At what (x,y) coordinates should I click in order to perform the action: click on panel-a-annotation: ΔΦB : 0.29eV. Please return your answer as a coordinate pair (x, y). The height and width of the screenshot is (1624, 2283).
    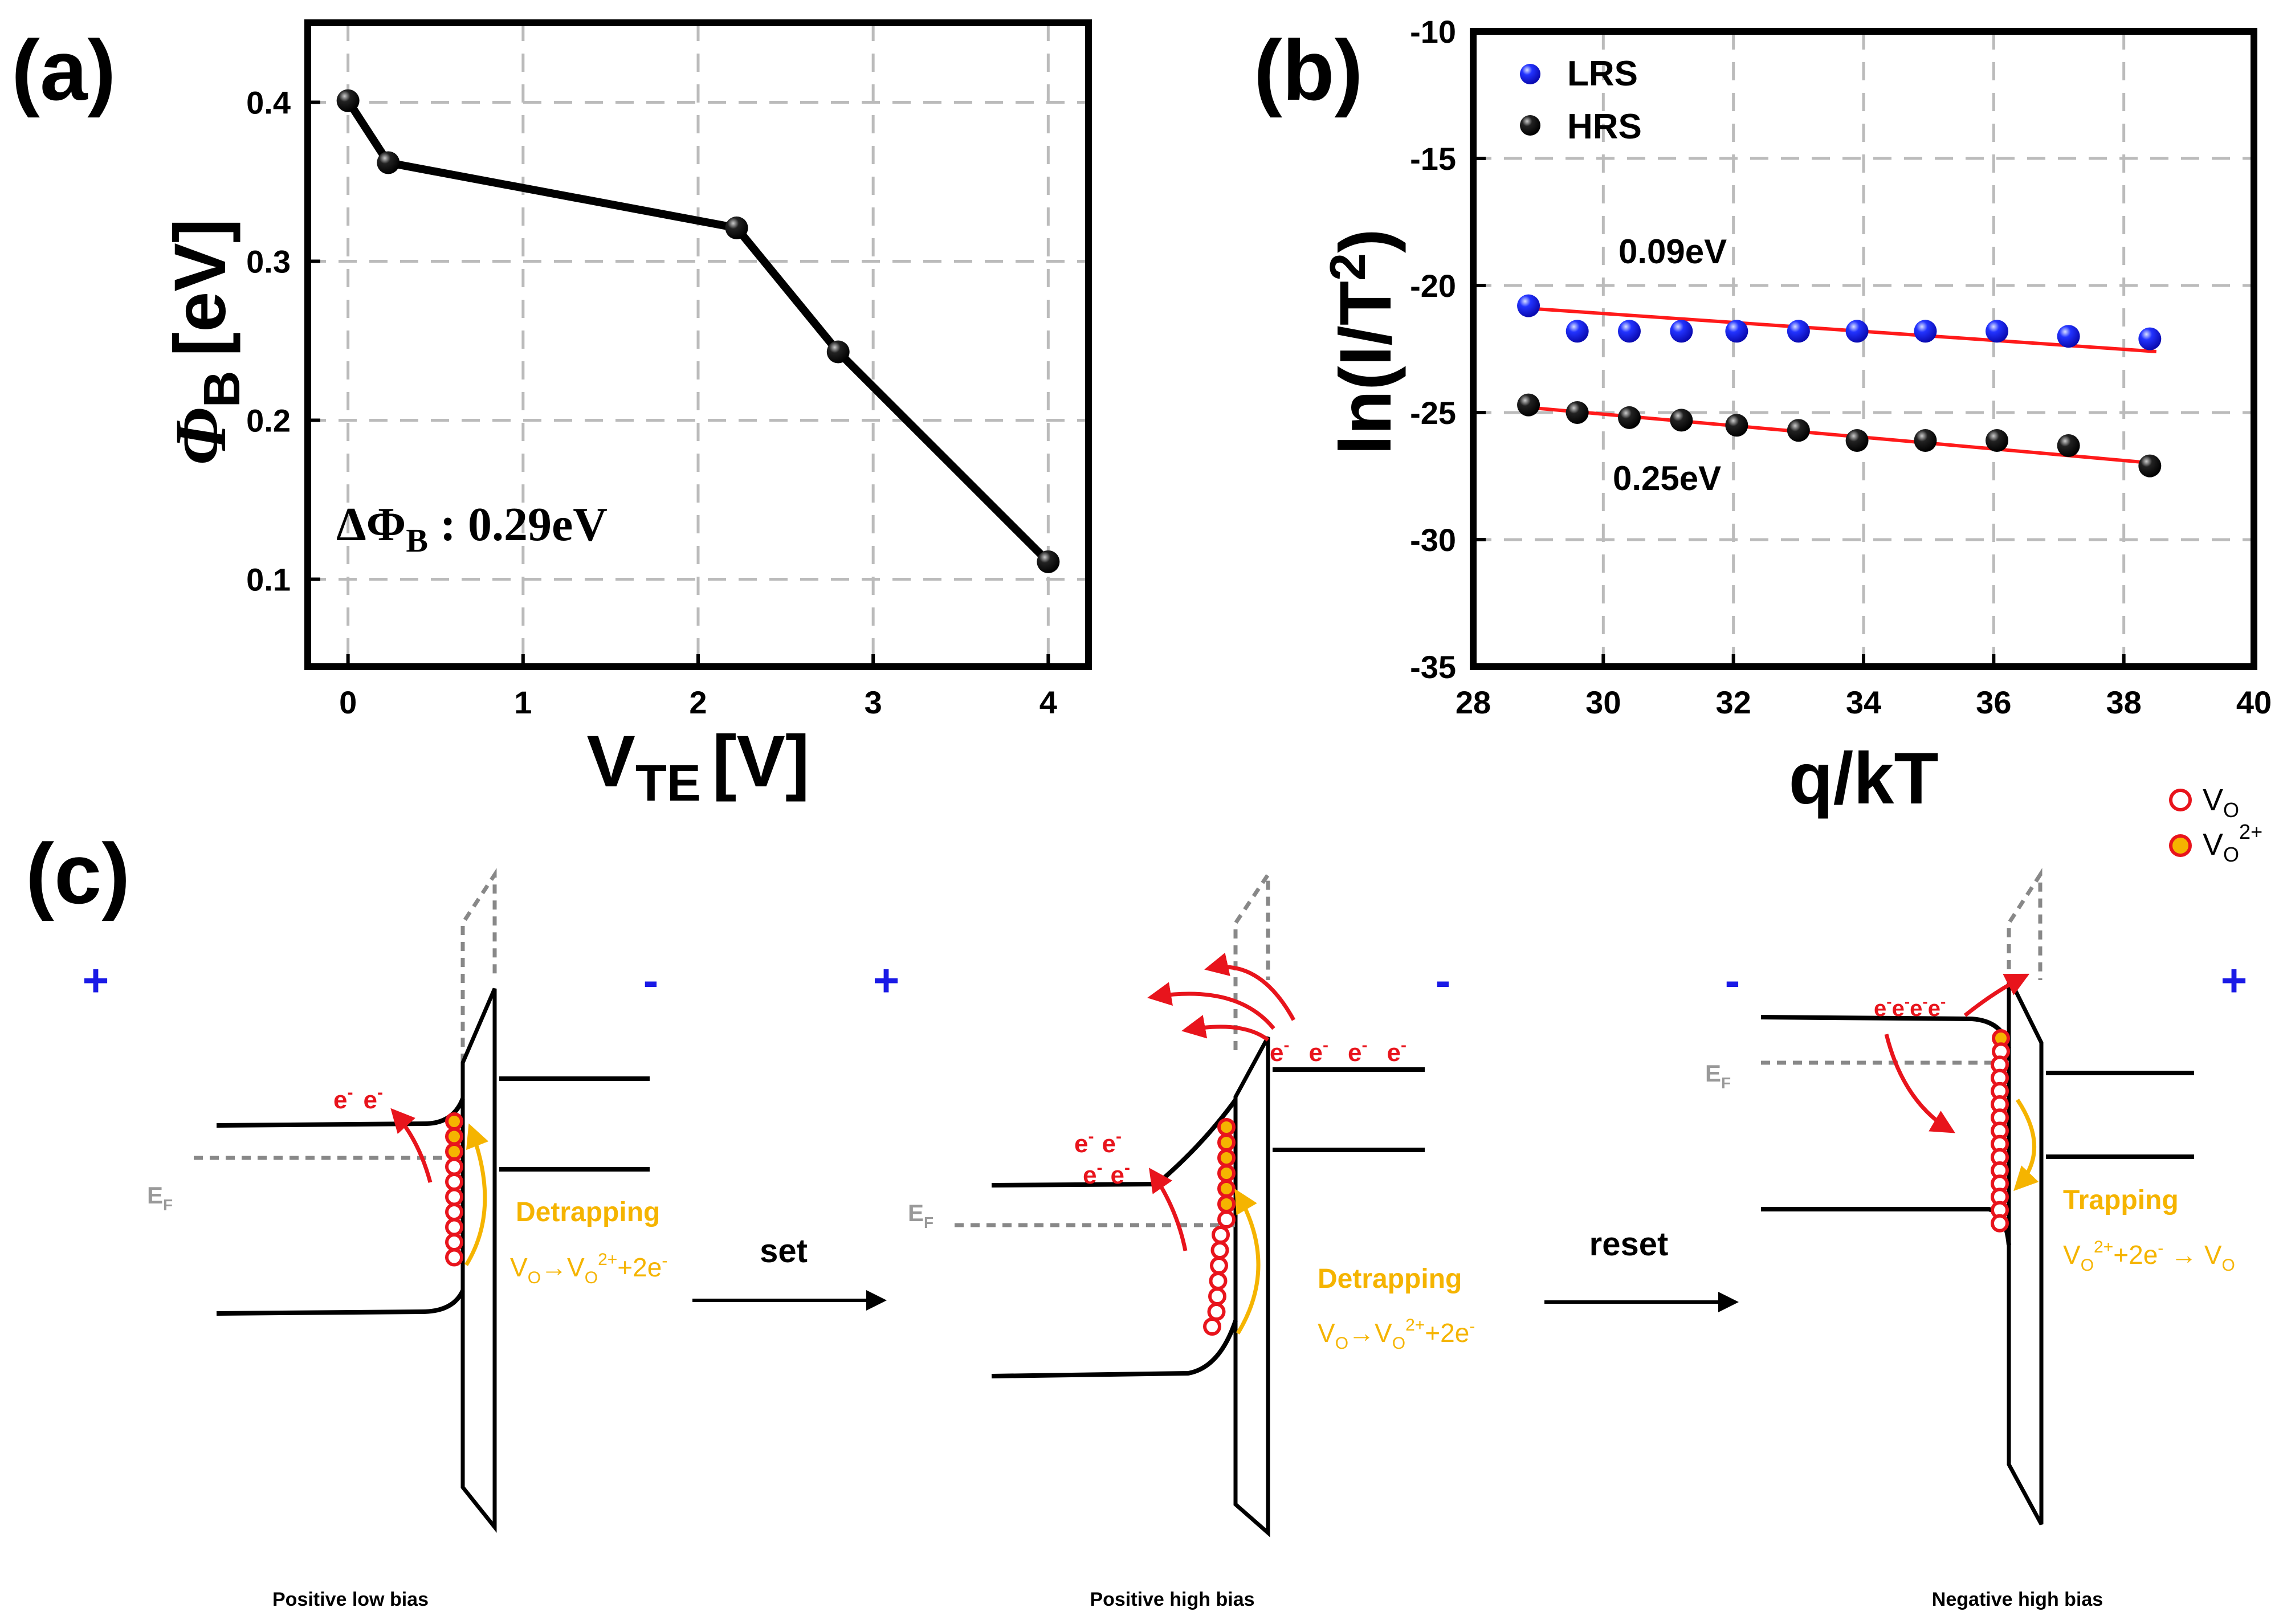
    Looking at the image, I should click on (472, 528).